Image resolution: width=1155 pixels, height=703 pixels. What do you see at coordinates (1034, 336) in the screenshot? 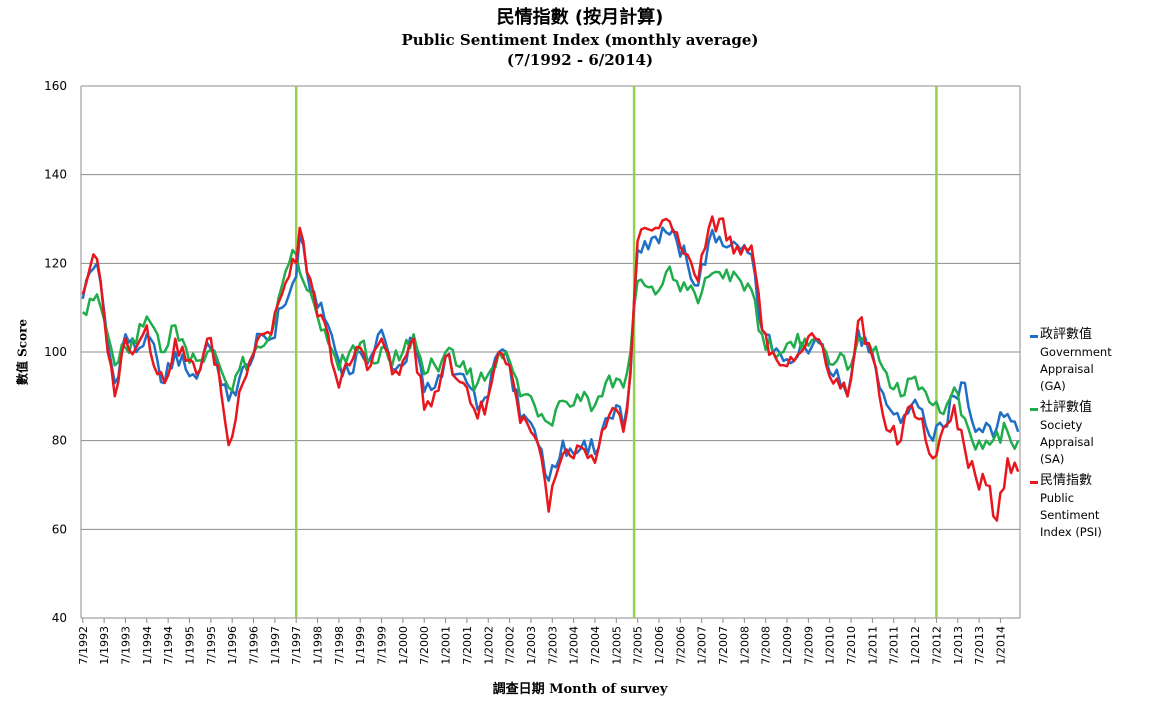
I see `legend-swatch-ga` at bounding box center [1034, 336].